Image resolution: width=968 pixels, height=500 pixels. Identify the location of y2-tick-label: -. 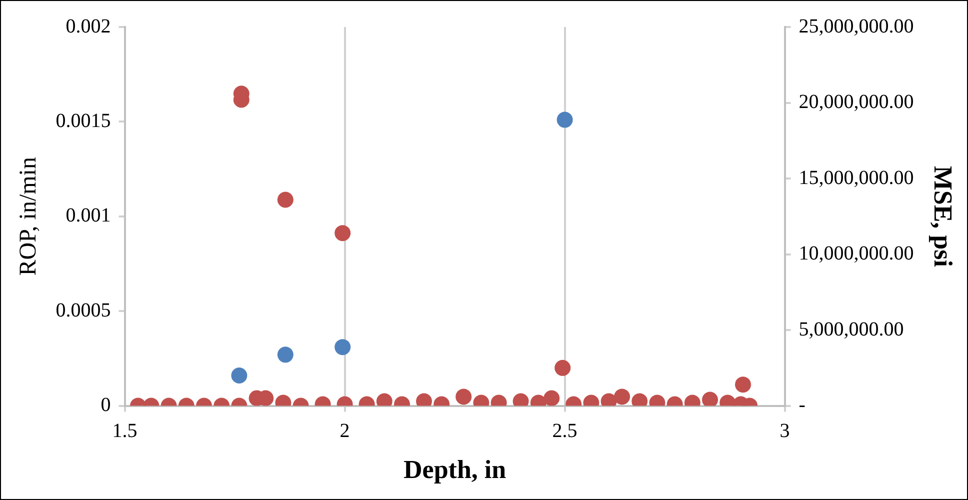
(802, 405).